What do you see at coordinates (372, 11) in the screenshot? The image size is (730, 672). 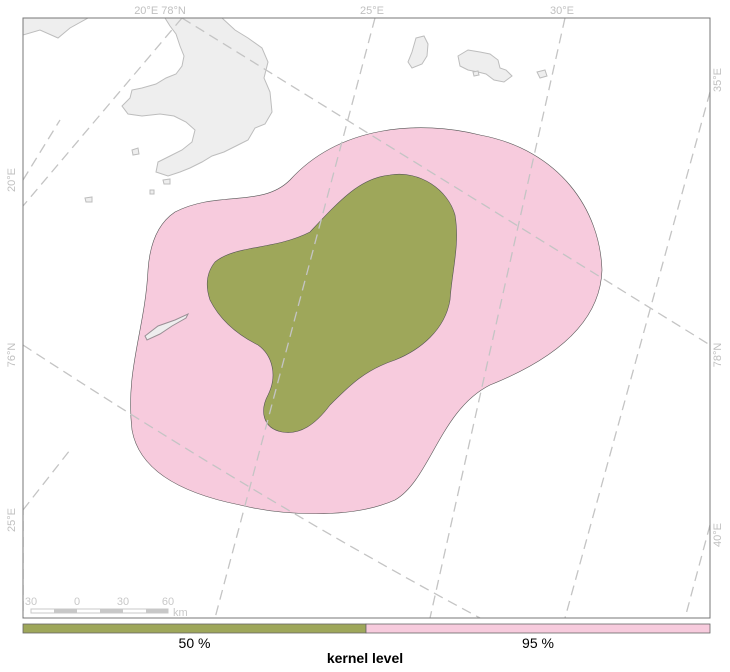 I see `top-label-25e: 25°E` at bounding box center [372, 11].